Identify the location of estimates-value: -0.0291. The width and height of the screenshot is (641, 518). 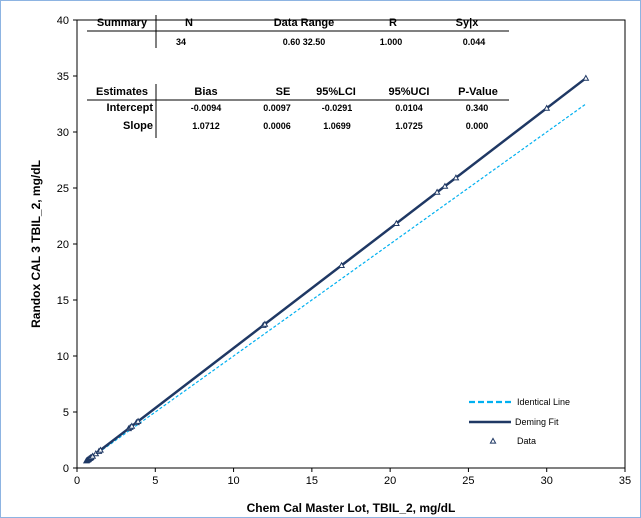
(337, 108).